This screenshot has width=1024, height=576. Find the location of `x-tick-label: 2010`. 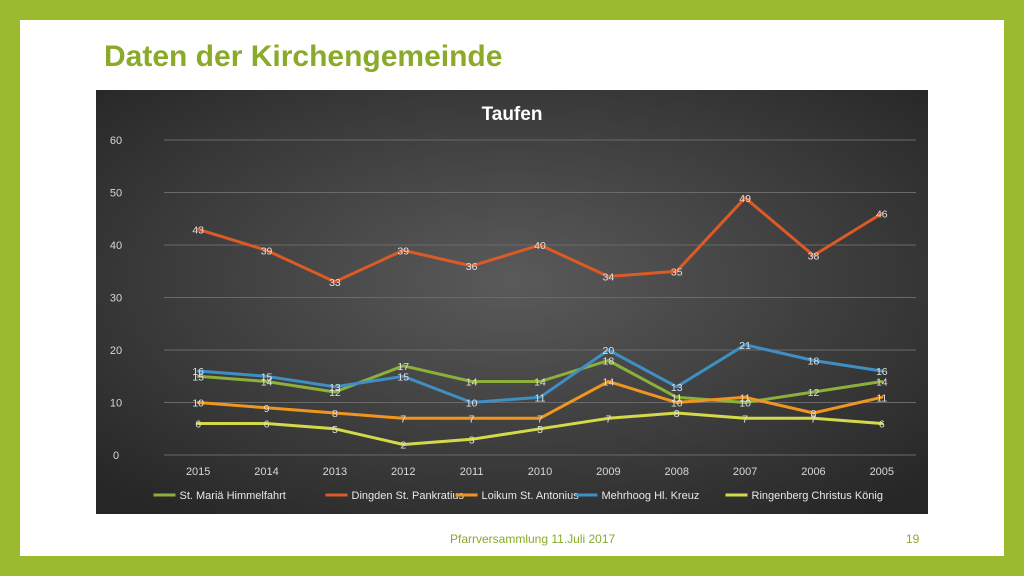

x-tick-label: 2010 is located at coordinates (540, 472).